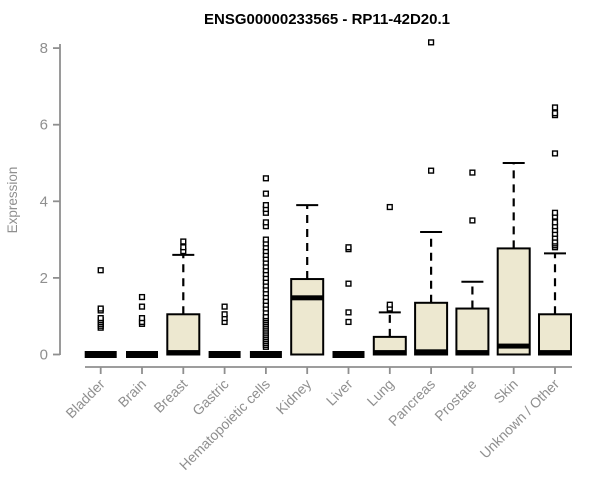 The width and height of the screenshot is (600, 500). What do you see at coordinates (348, 301) in the screenshot?
I see `box-liver` at bounding box center [348, 301].